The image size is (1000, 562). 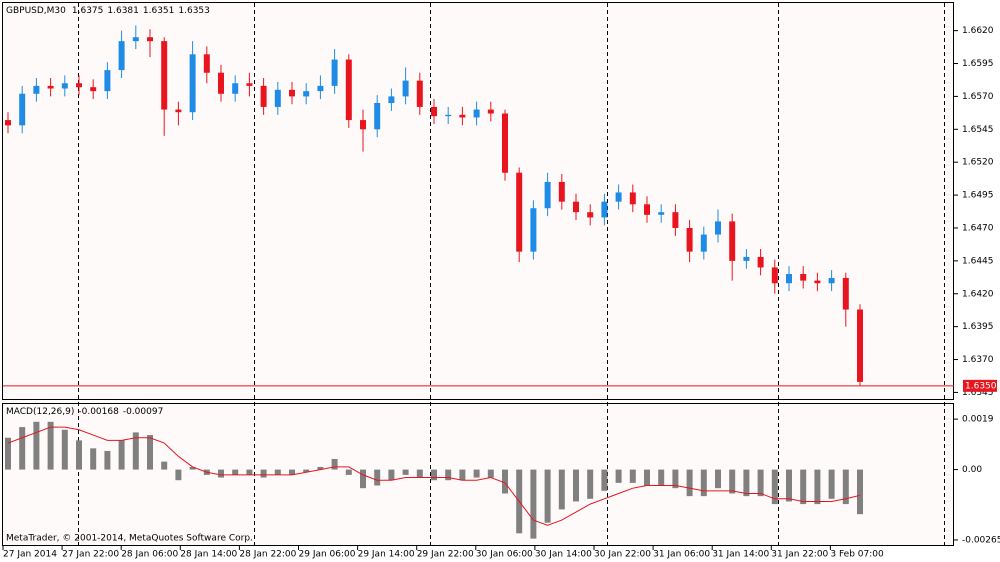 What do you see at coordinates (30, 555) in the screenshot?
I see `x-tick-label: 27 Jan 2014` at bounding box center [30, 555].